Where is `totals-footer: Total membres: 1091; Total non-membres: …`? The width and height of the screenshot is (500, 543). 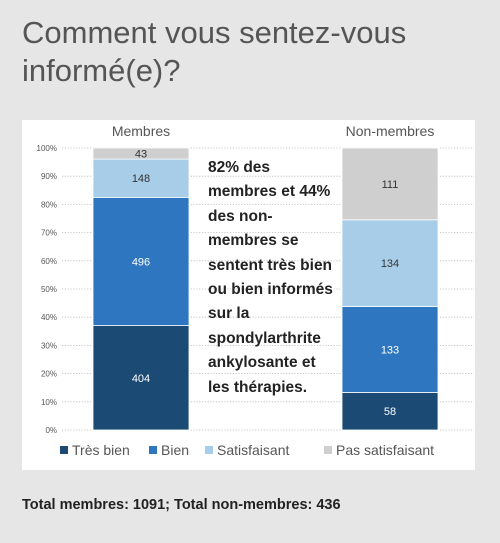 totals-footer: Total membres: 1091; Total non-membres: … is located at coordinates (181, 505).